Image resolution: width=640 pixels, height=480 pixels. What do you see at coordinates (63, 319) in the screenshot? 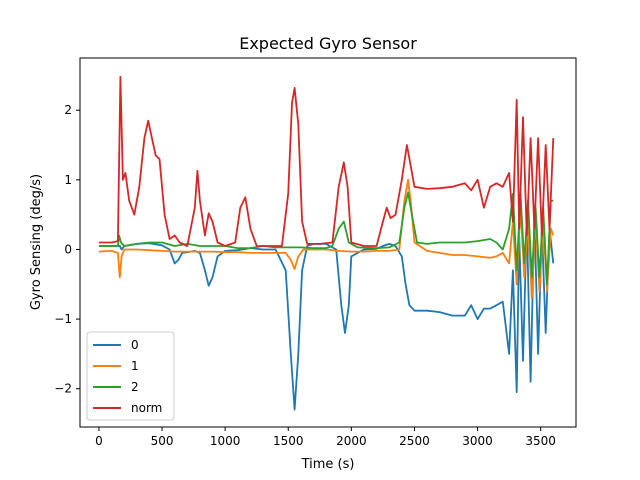
I see `y-tick-label: −1` at bounding box center [63, 319].